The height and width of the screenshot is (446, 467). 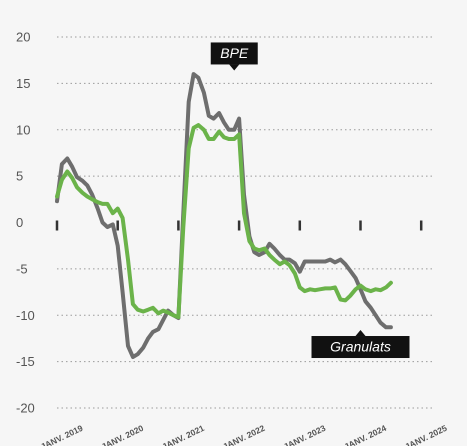 What do you see at coordinates (19, 176) in the screenshot?
I see `y-tick-label: 5` at bounding box center [19, 176].